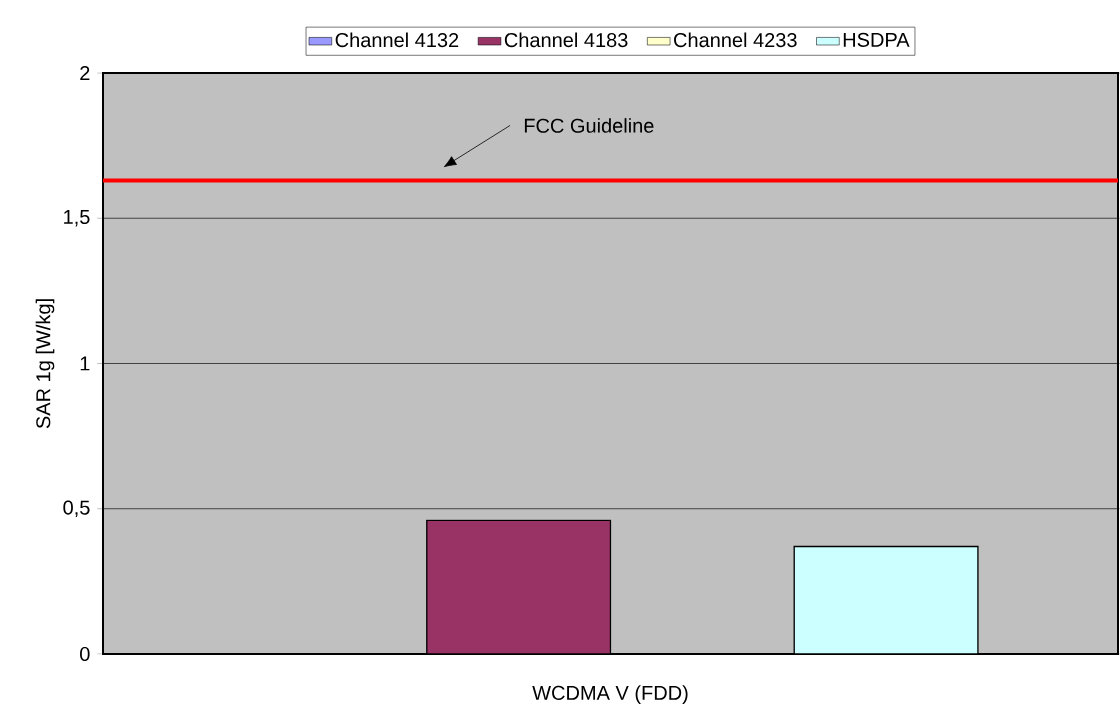  Describe the element at coordinates (85, 654) in the screenshot. I see `y-tick-label: 0` at that location.